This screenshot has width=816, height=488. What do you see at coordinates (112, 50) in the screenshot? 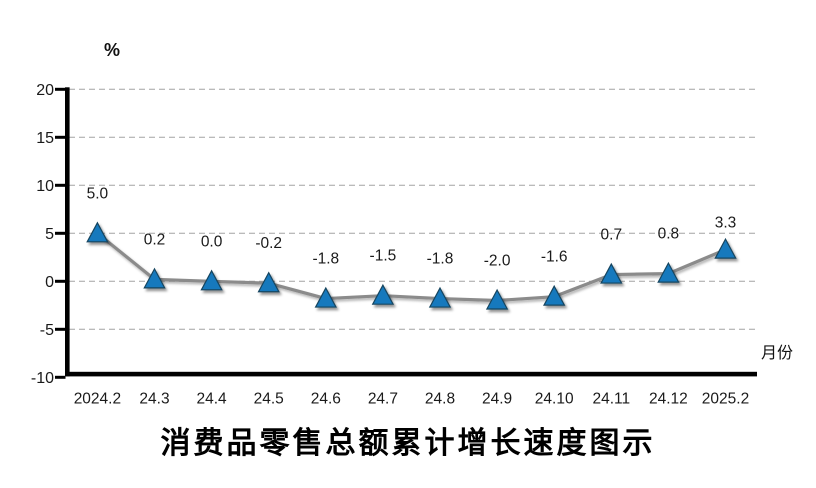
I see `y-axis-unit-label: %` at bounding box center [112, 50].